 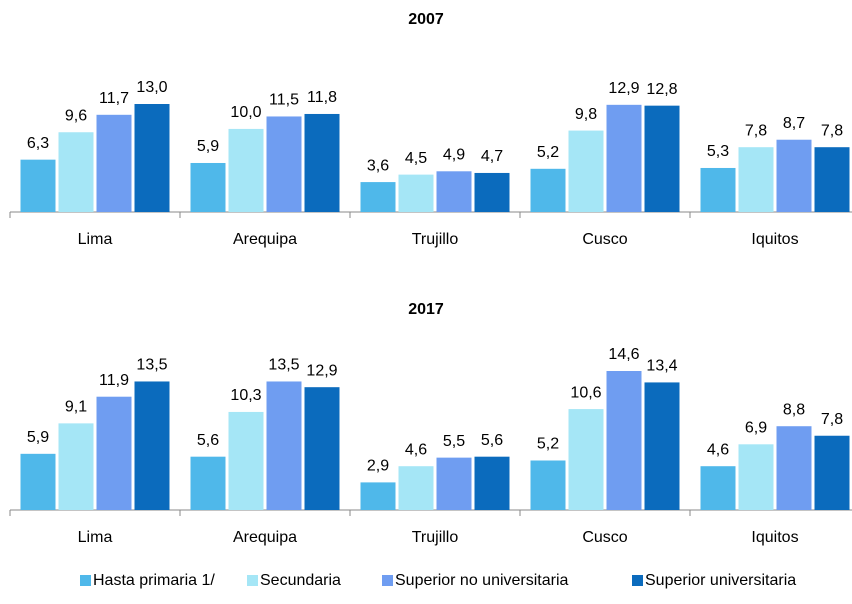 What do you see at coordinates (718, 151) in the screenshot?
I see `data-label: 5,3` at bounding box center [718, 151].